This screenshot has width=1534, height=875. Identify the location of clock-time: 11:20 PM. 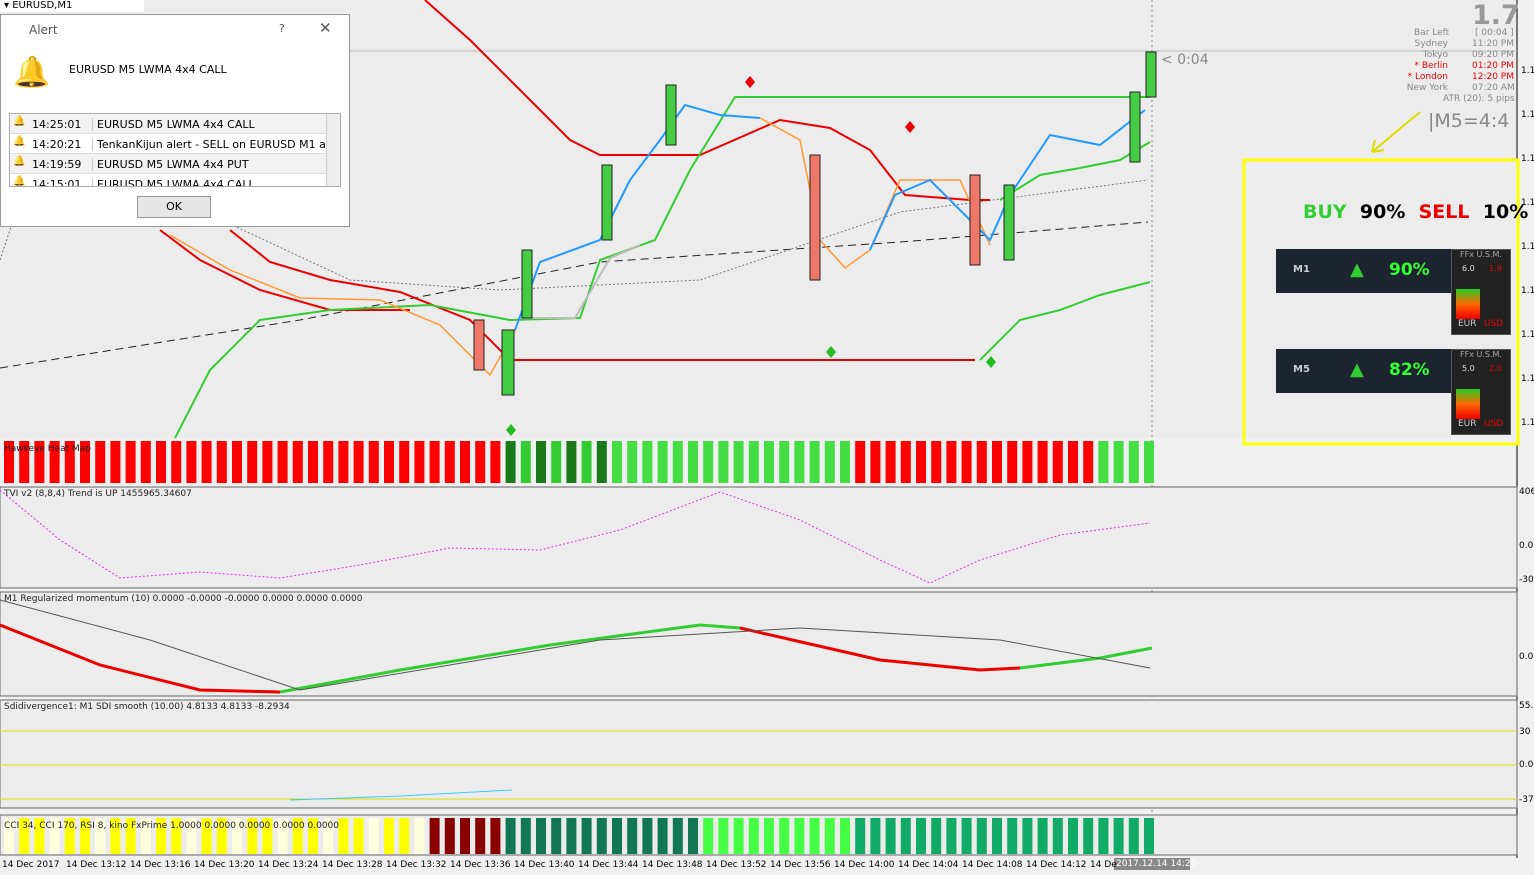
(1493, 44).